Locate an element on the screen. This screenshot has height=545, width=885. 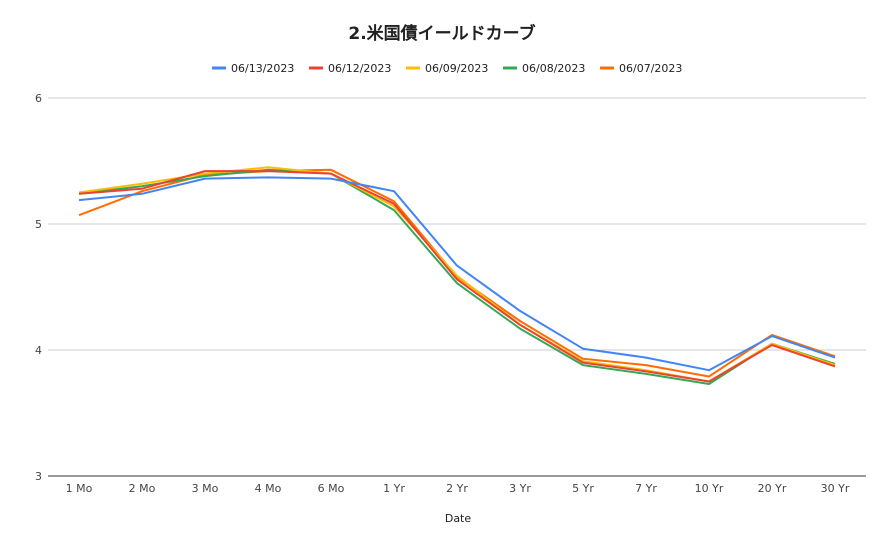
x-tick-label: 30 Yr is located at coordinates (835, 488).